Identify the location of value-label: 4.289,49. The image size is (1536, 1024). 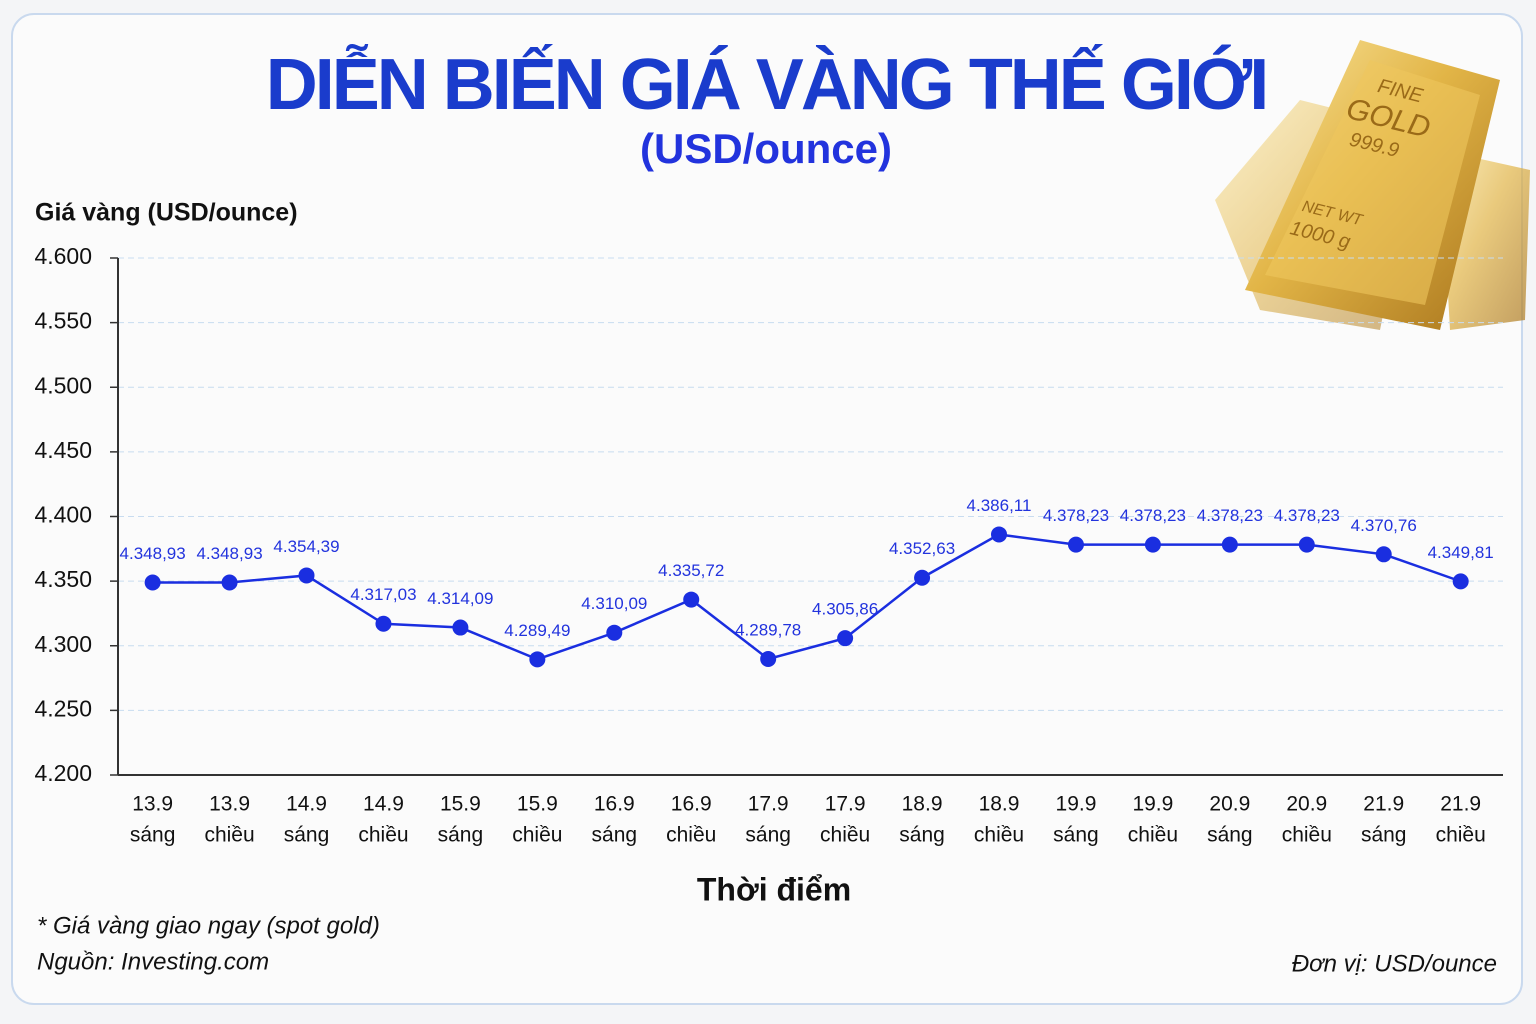
(537, 630).